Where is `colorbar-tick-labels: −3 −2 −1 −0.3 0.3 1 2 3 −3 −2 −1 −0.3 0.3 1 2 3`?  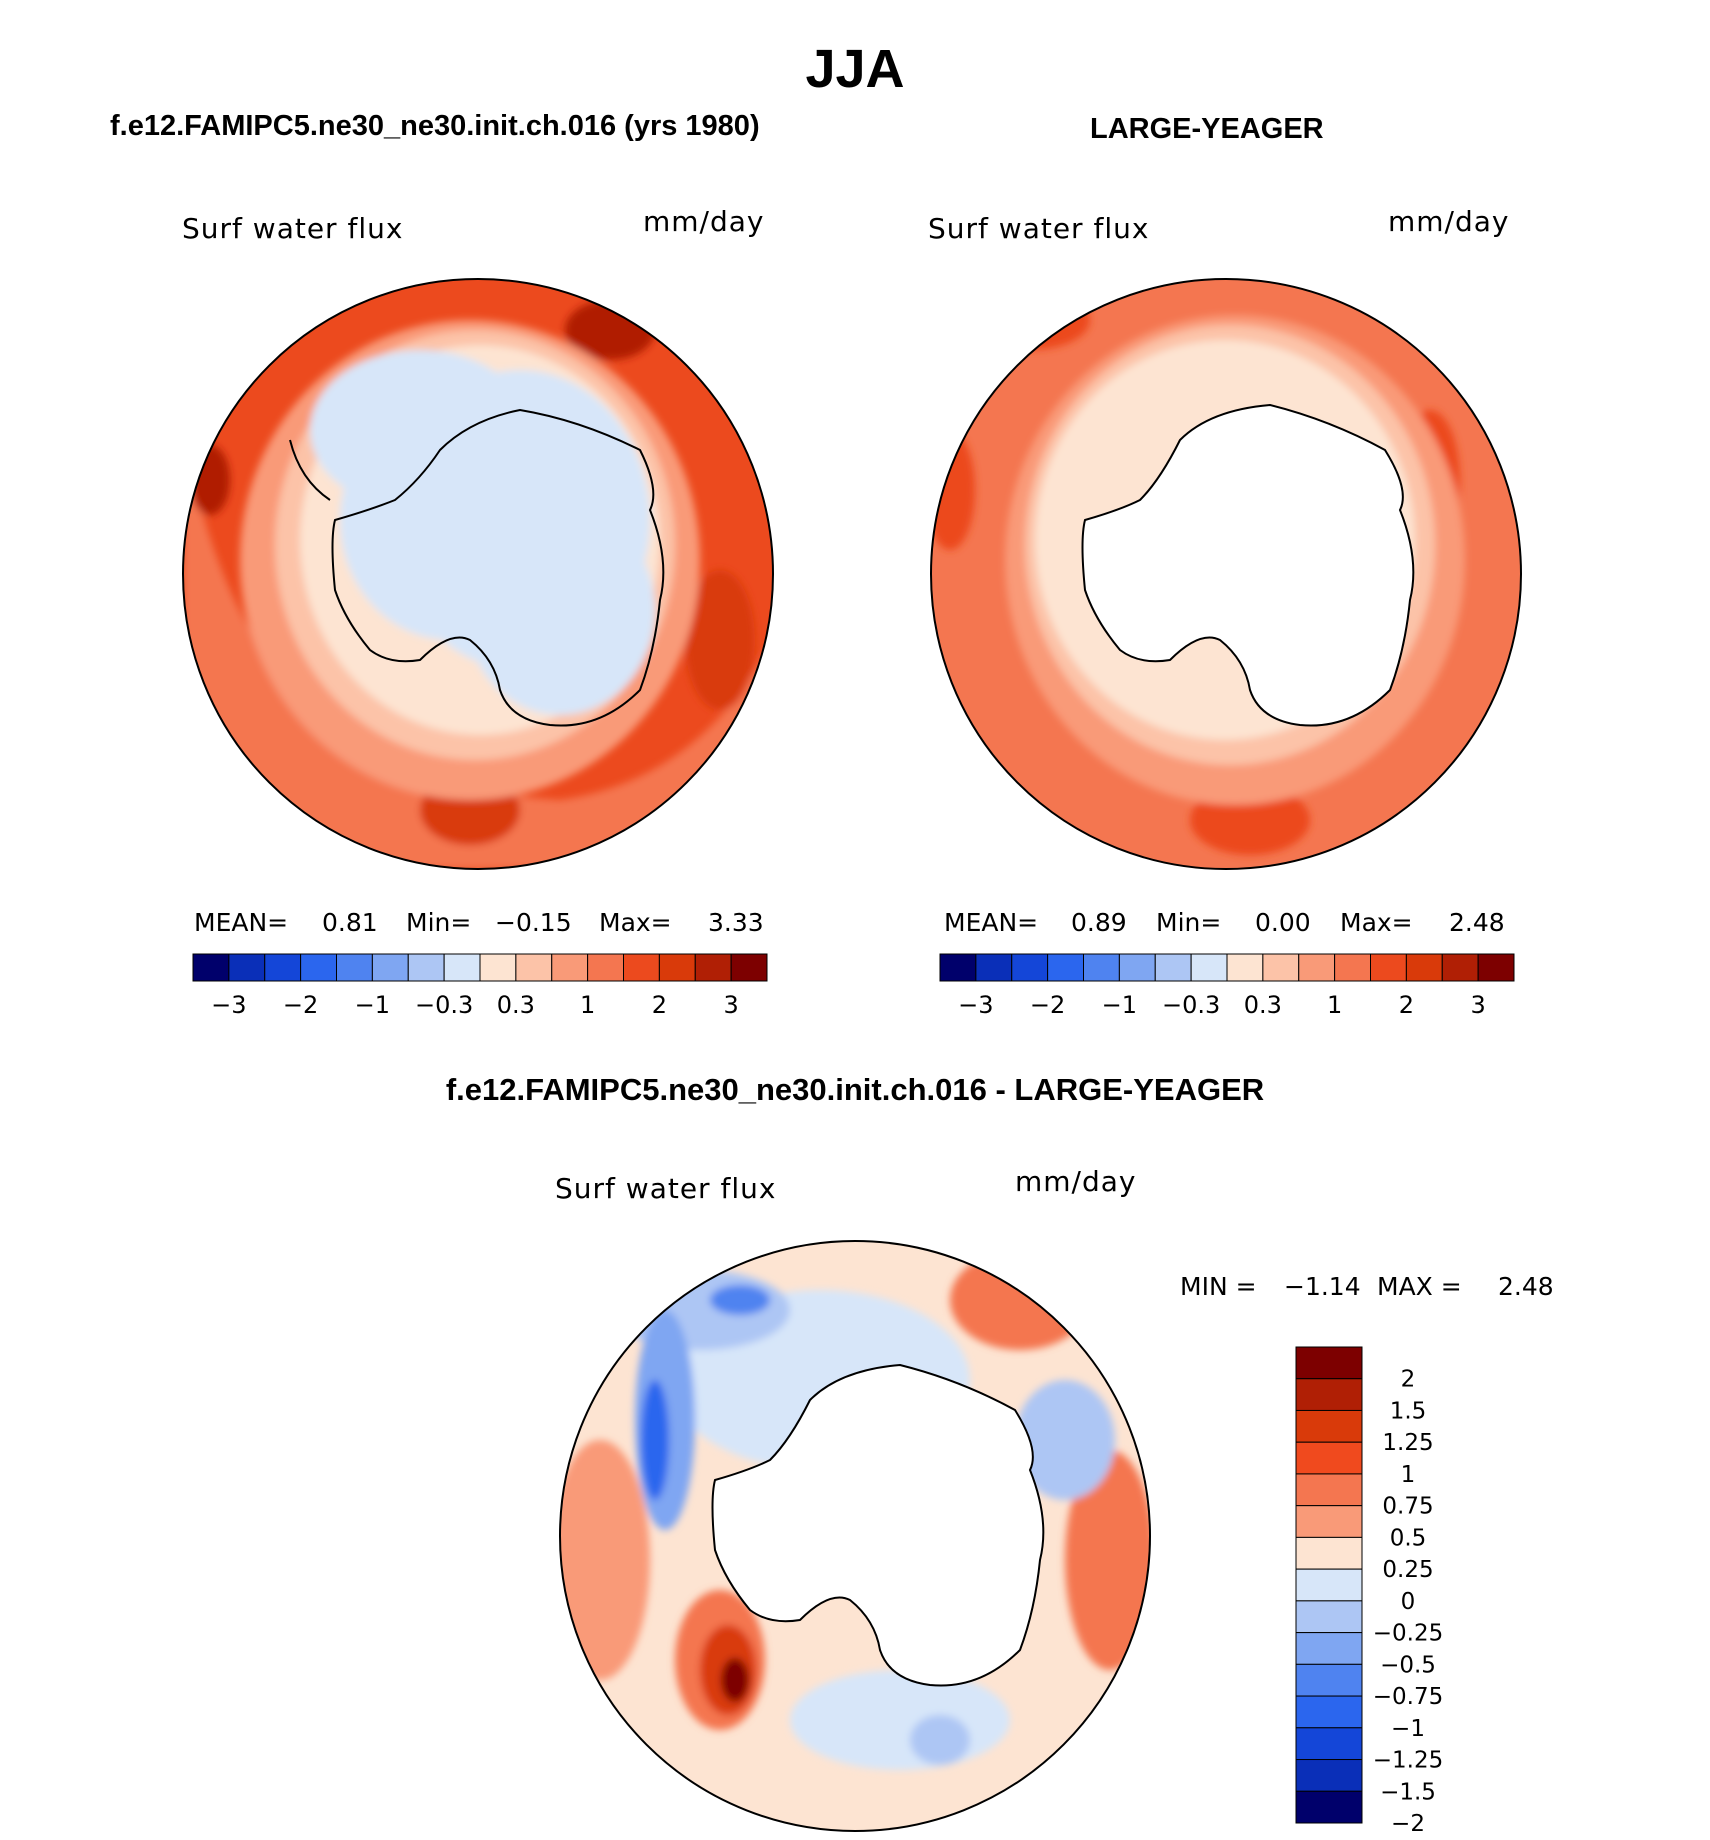 colorbar-tick-labels: −3 −2 −1 −0.3 0.3 1 2 3 −3 −2 −1 −0.3 0.3 1 2 3 is located at coordinates (848, 1005).